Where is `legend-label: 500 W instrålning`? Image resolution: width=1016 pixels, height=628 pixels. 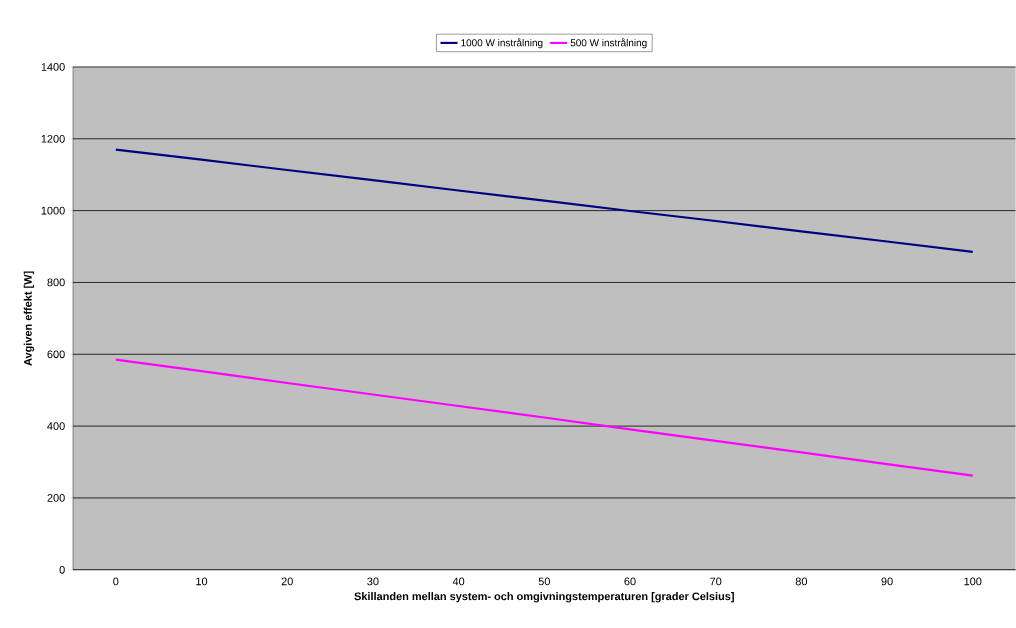
legend-label: 500 W instrålning is located at coordinates (608, 43).